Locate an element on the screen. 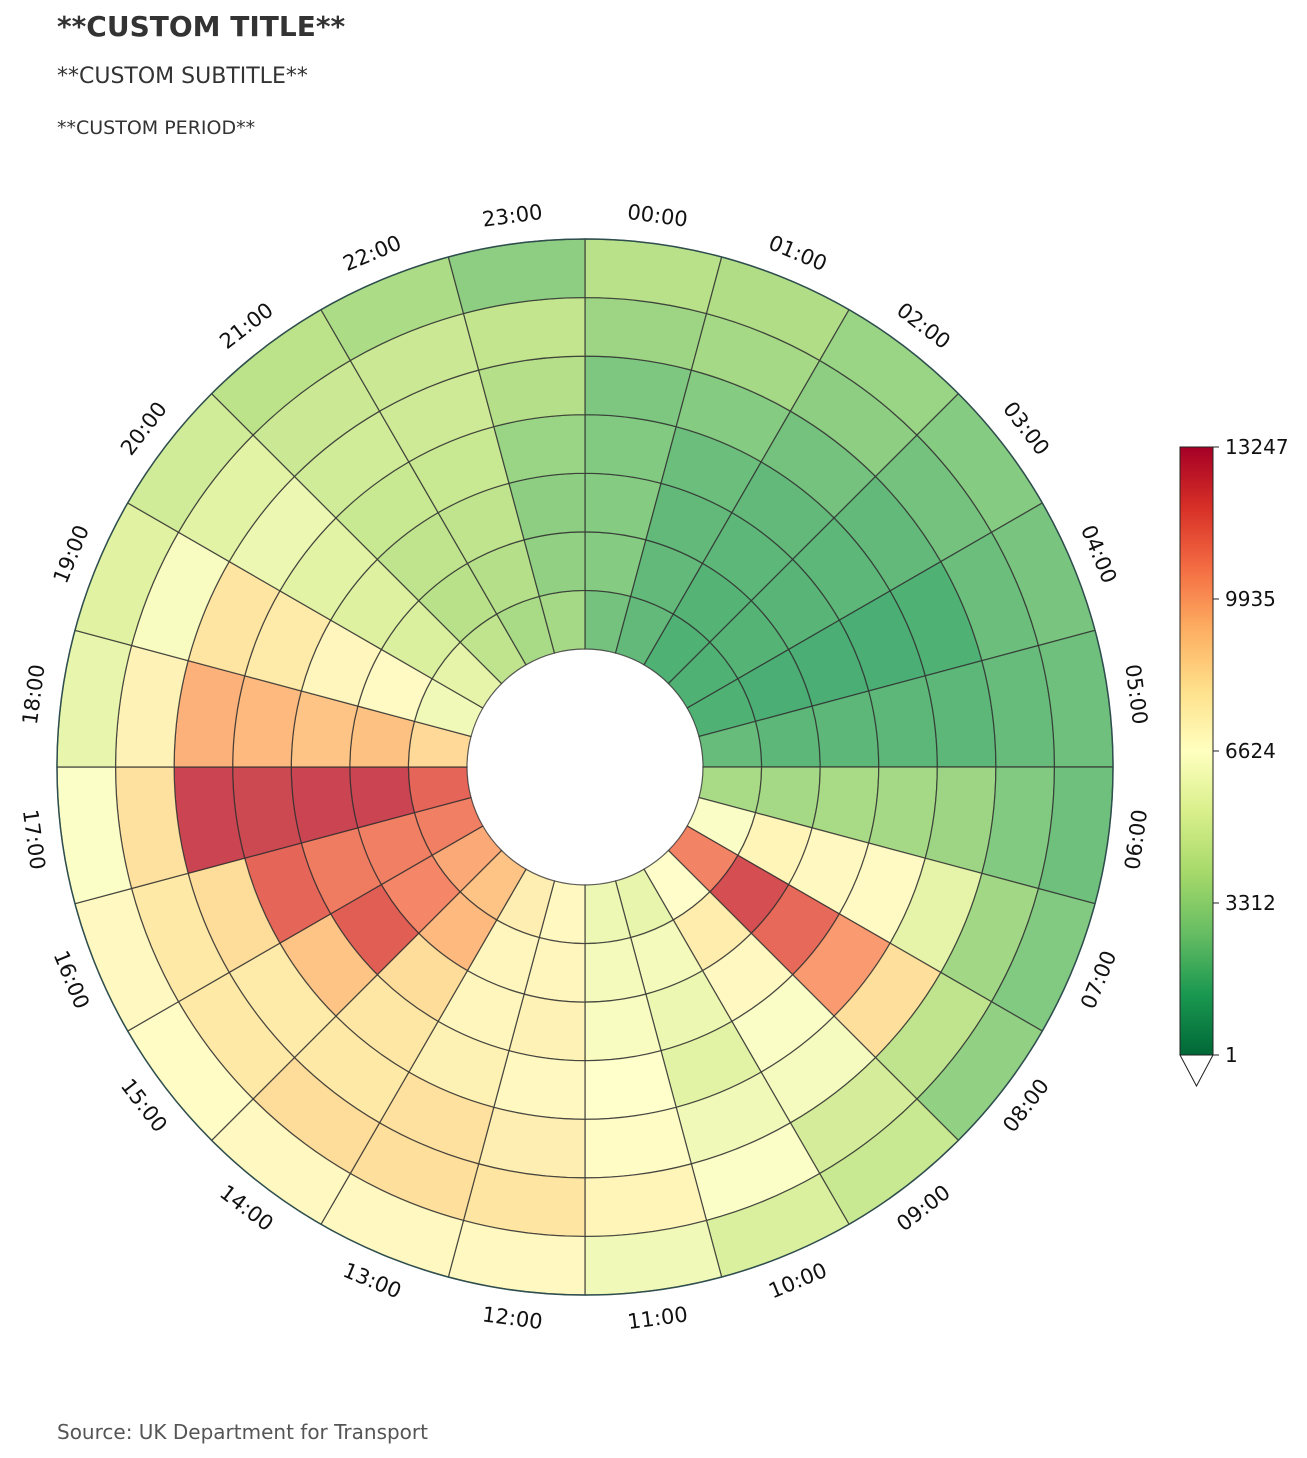 The width and height of the screenshot is (1307, 1458). hour-label-1300: 13:00 is located at coordinates (372, 1280).